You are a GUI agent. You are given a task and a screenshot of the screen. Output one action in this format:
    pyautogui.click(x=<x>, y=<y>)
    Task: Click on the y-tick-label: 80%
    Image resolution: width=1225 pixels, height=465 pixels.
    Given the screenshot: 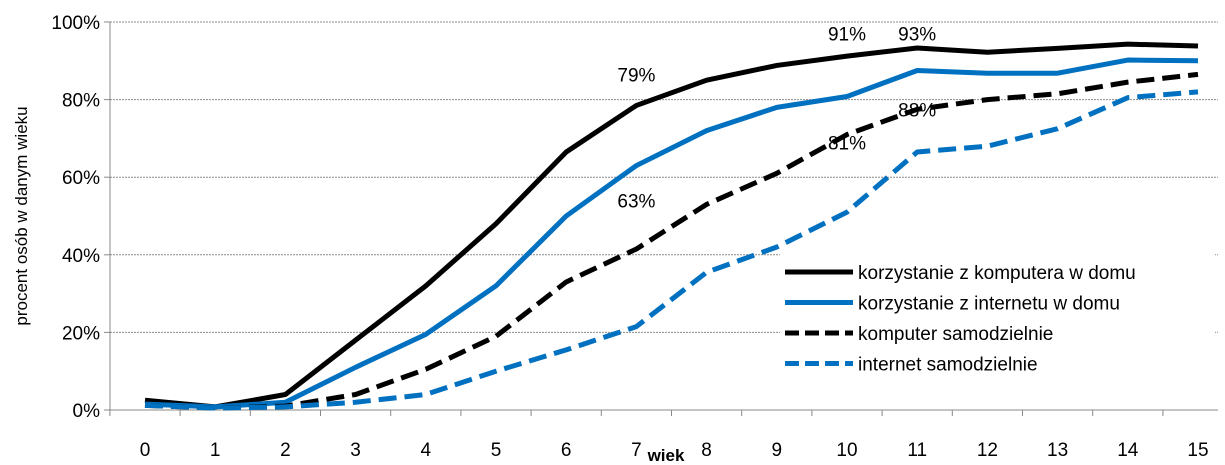 What is the action you would take?
    pyautogui.click(x=81, y=101)
    